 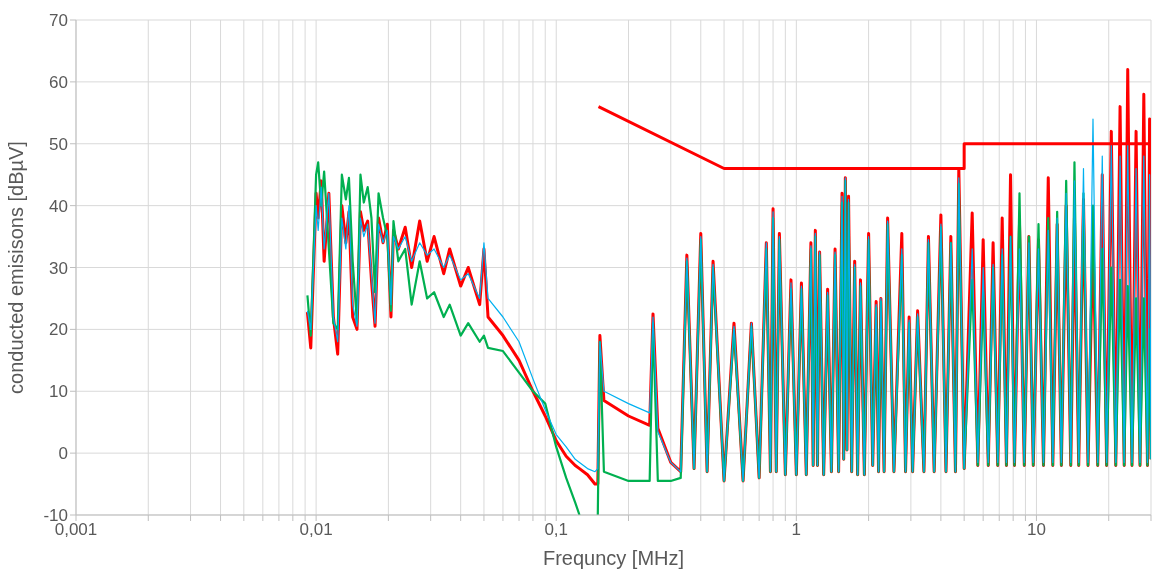 I want to click on x-tick-label: 0,01, so click(x=316, y=530).